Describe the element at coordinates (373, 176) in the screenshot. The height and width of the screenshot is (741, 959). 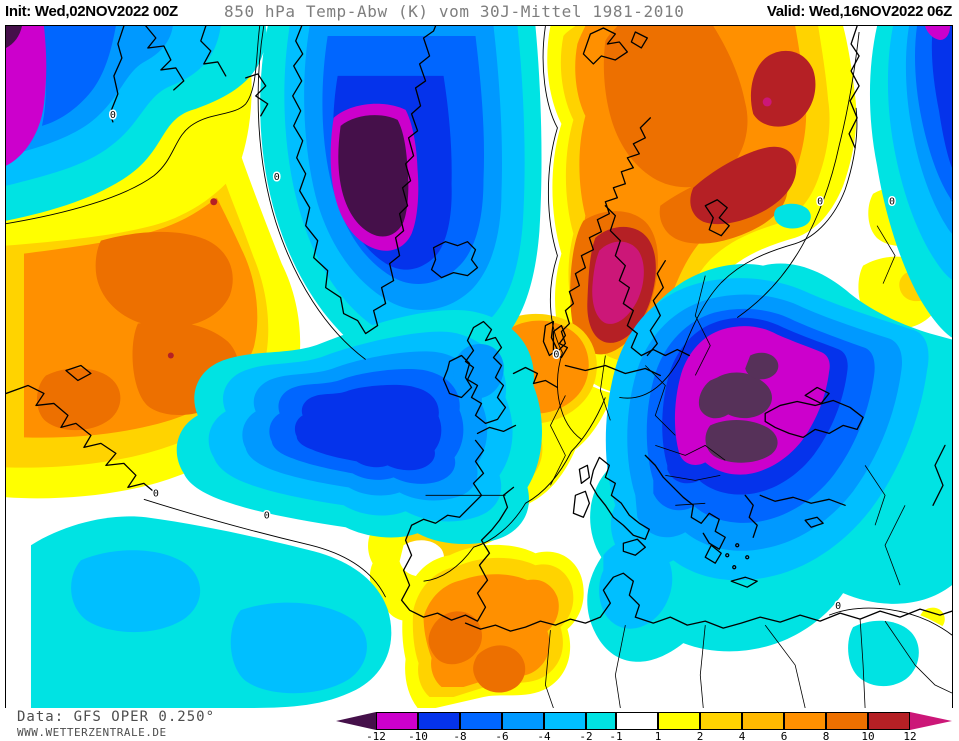
I see `greenland-extreme-cold-core` at that location.